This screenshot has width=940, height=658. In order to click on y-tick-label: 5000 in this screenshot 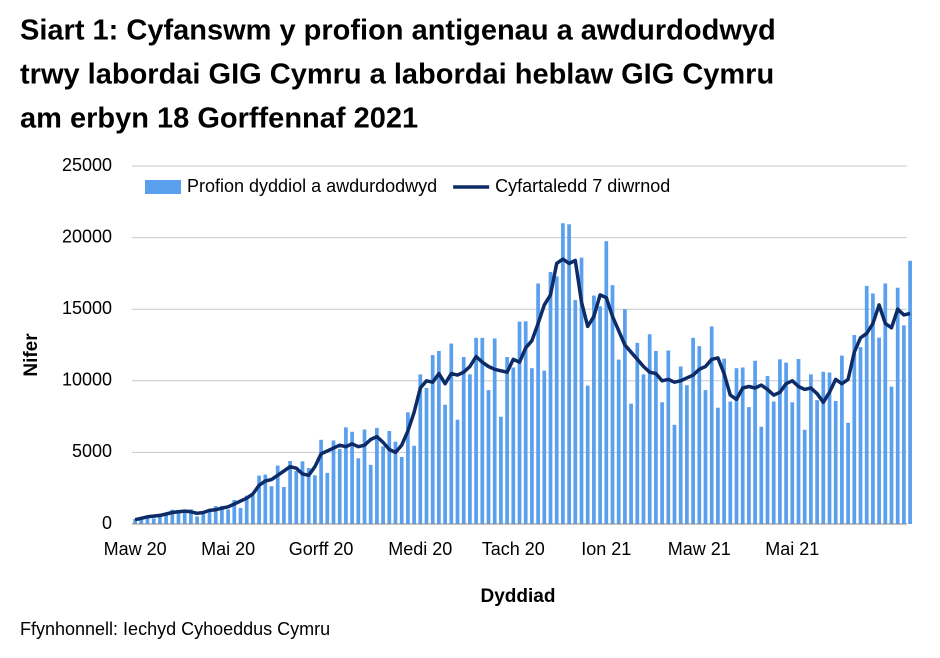, I will do `click(92, 451)`.